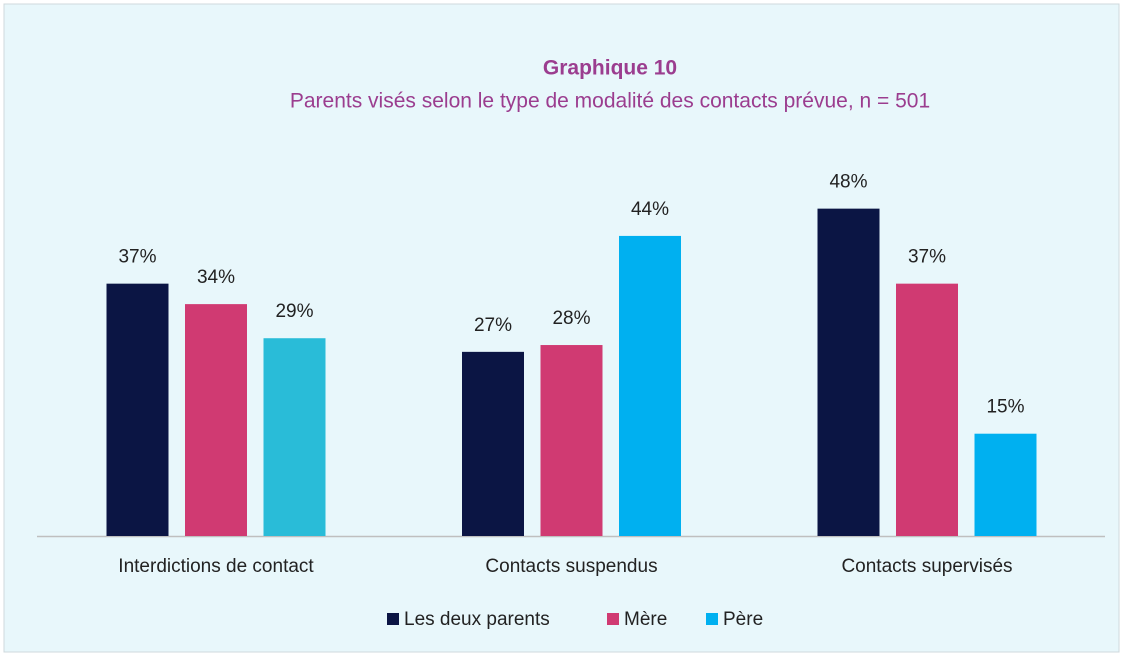 This screenshot has width=1123, height=654. I want to click on data-label: 29%, so click(294, 311).